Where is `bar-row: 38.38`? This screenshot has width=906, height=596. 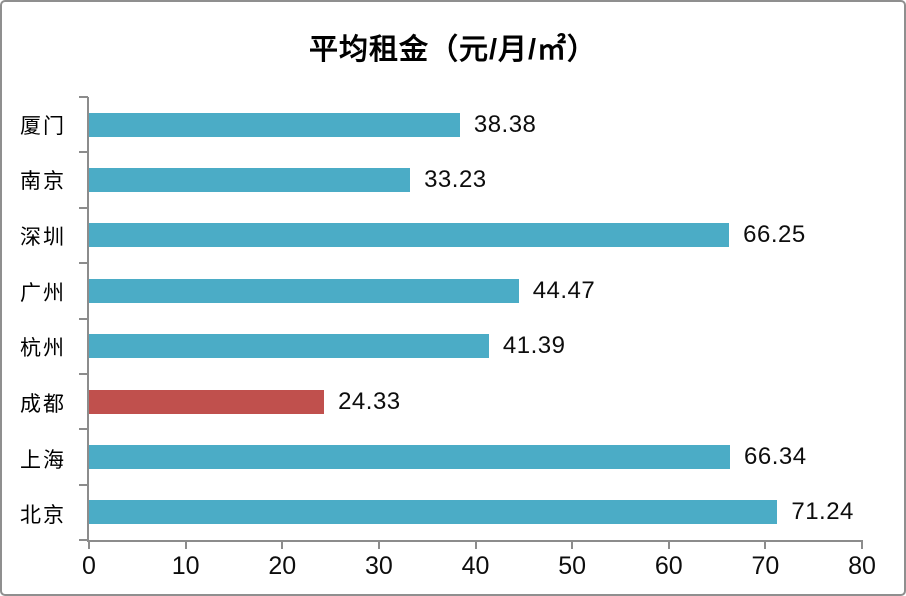
bar-row: 38.38 is located at coordinates (475, 124).